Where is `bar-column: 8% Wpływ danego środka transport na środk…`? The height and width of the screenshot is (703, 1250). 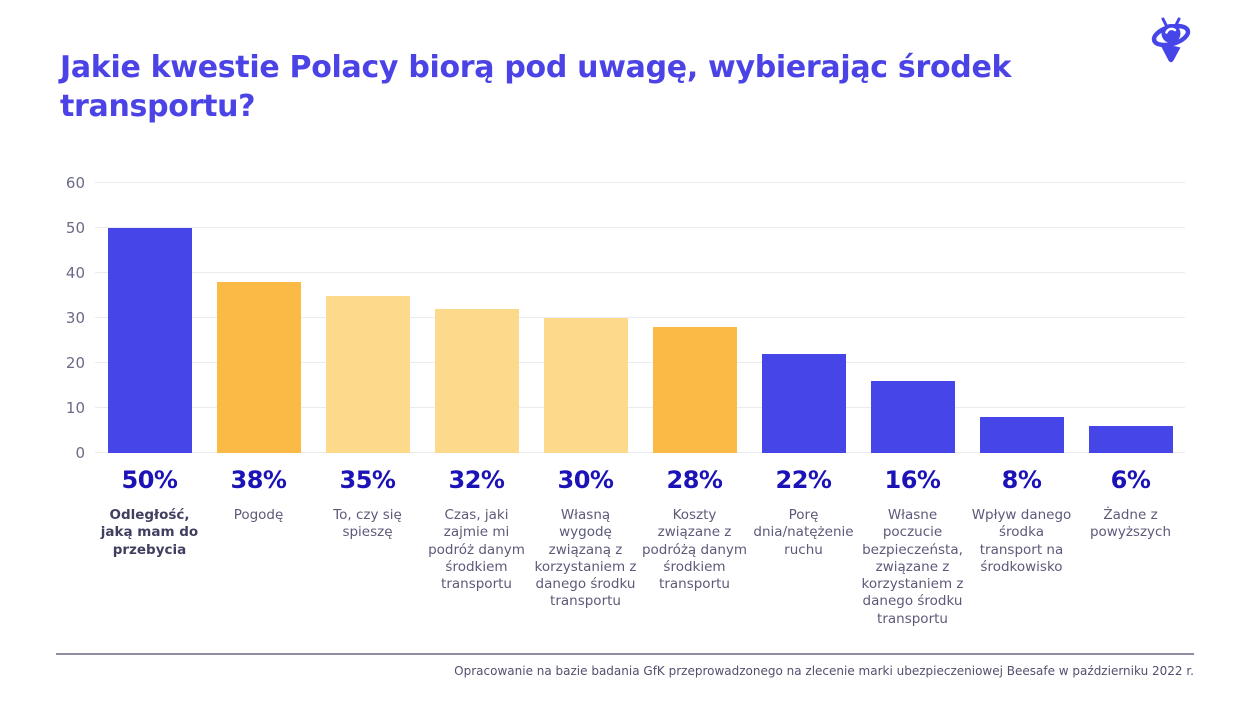 bar-column: 8% Wpływ danego środka transport na środk… is located at coordinates (1021, 405).